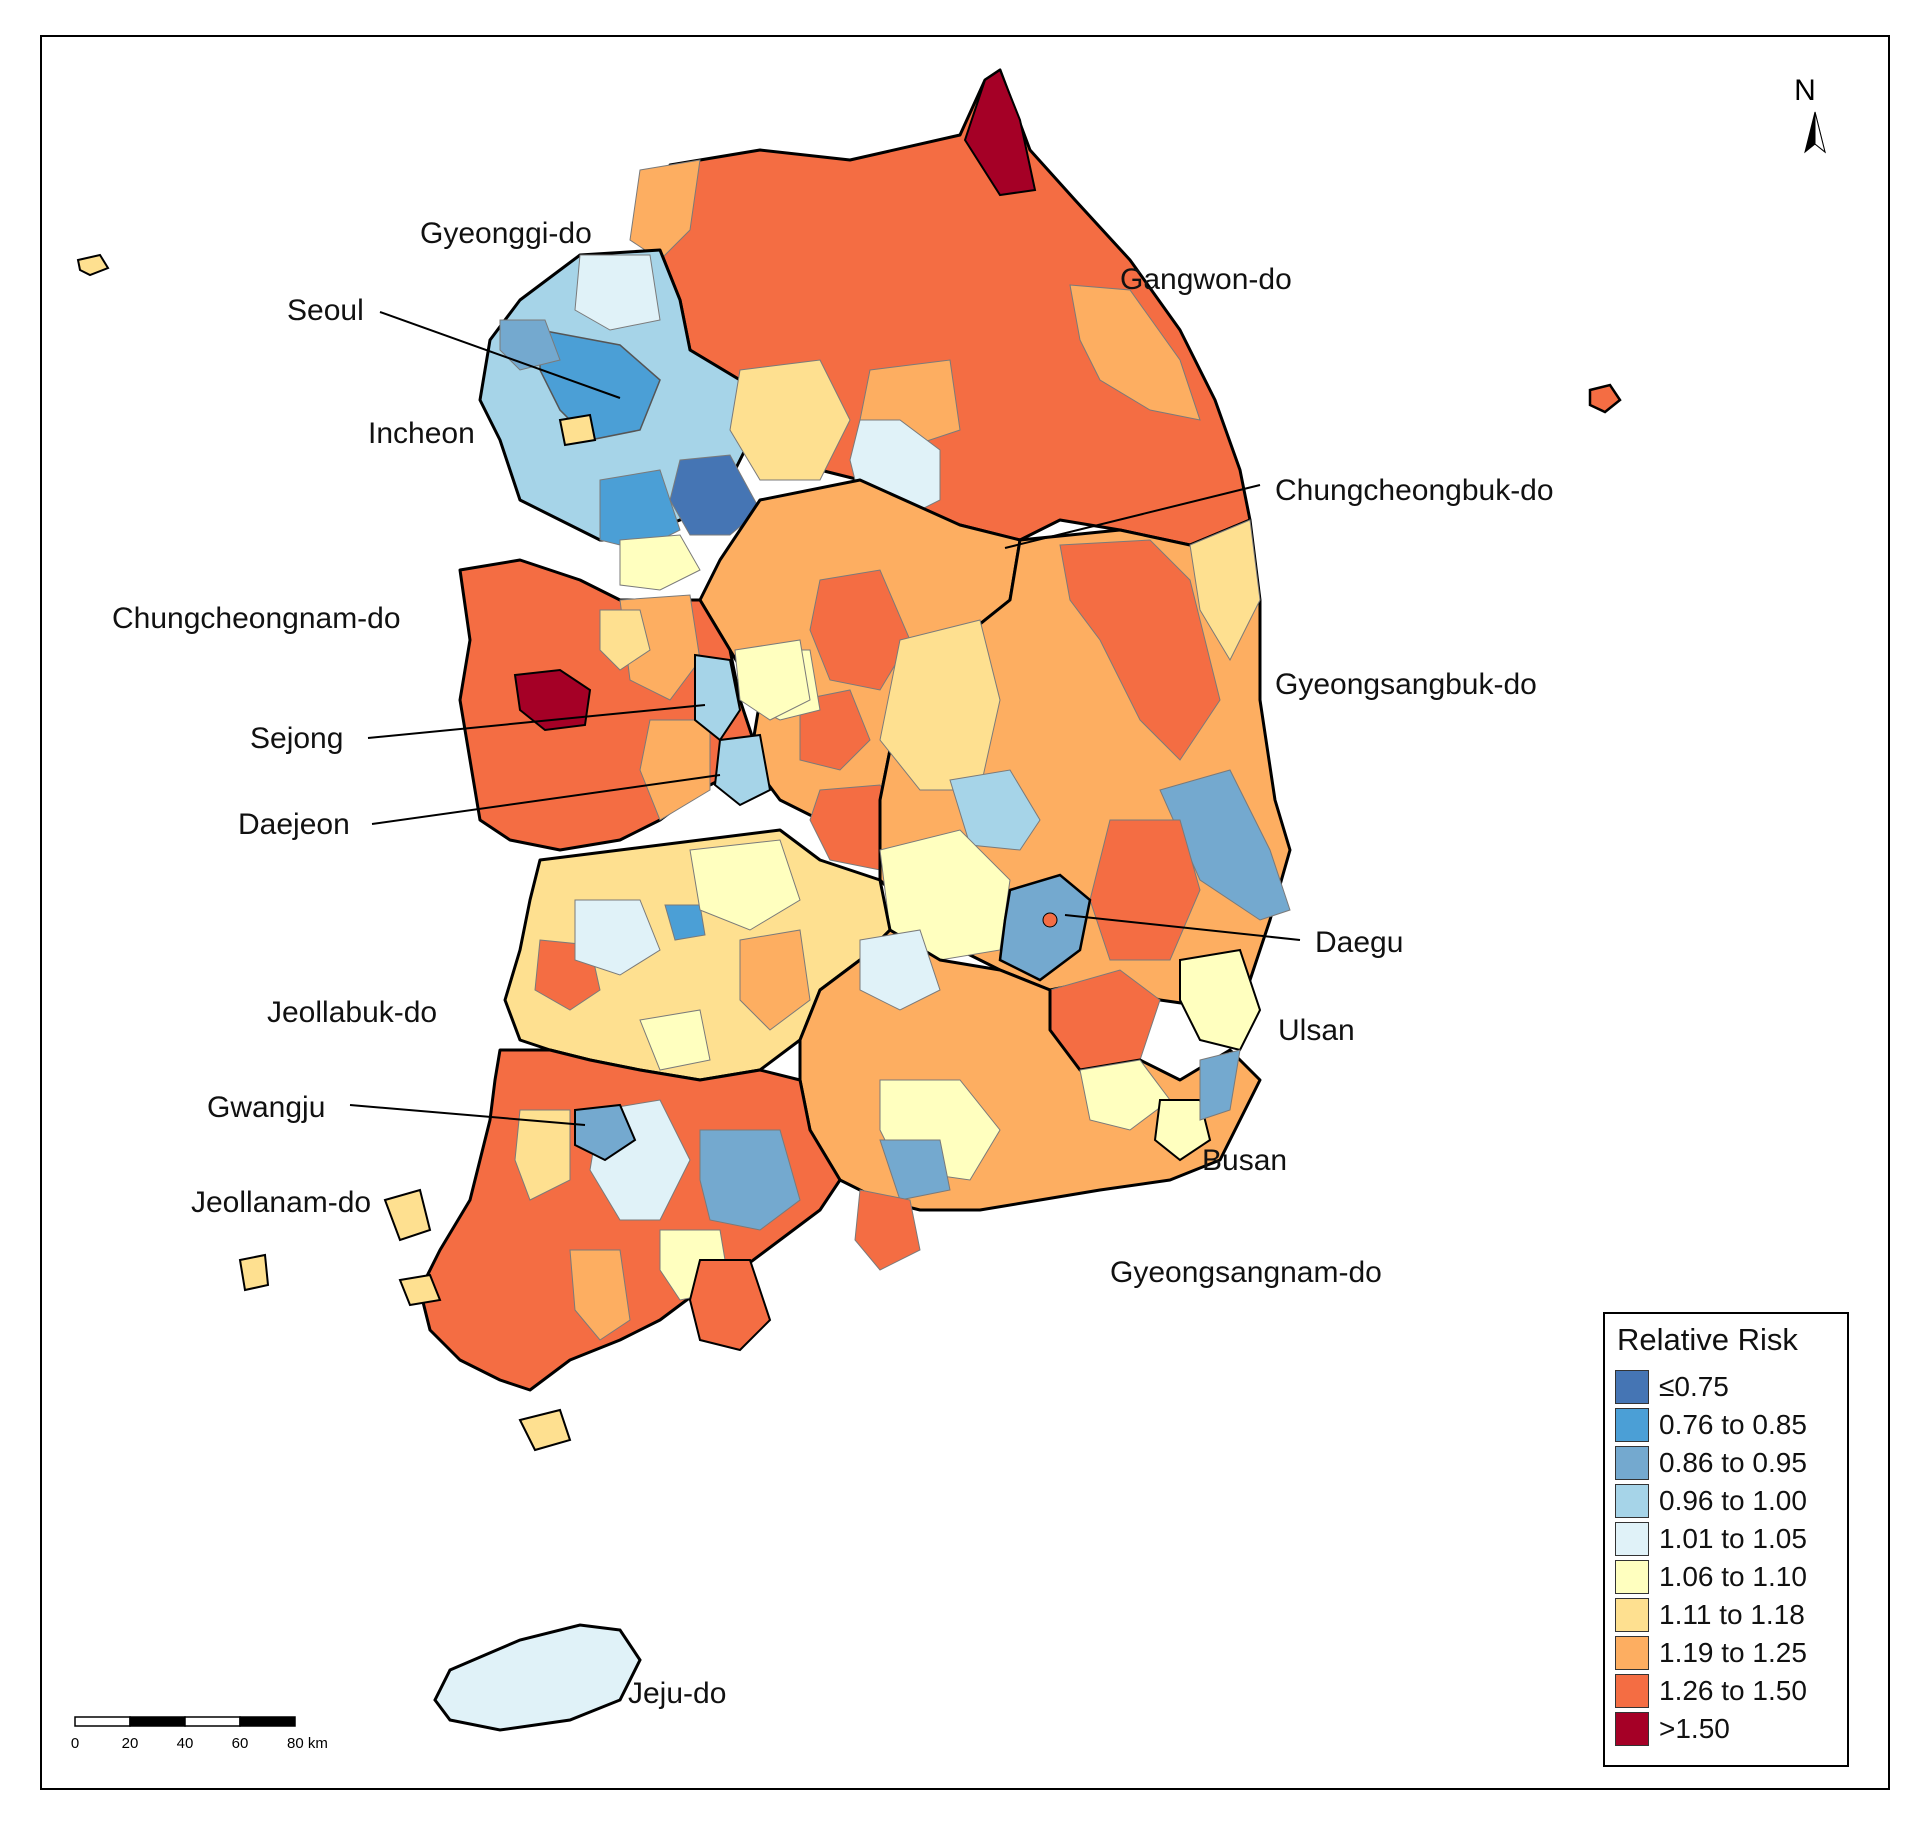 Image resolution: width=1925 pixels, height=1830 pixels. I want to click on region-daegu, so click(1045, 927).